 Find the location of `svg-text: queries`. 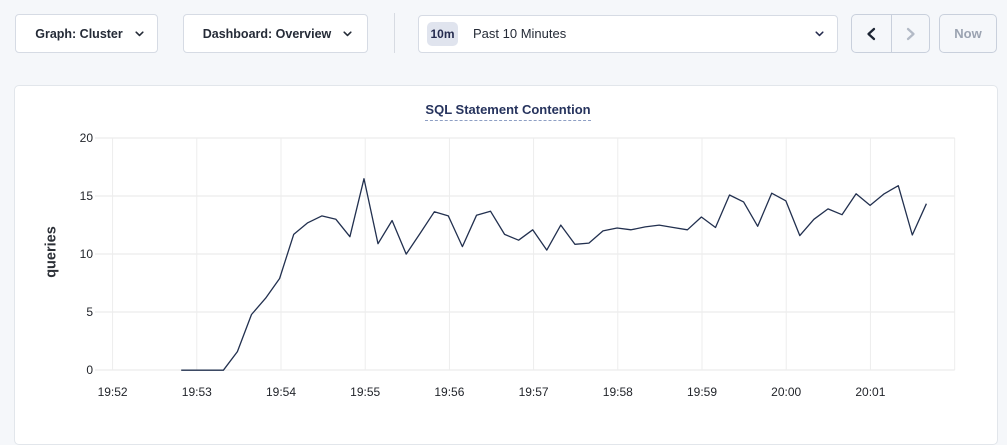

svg-text: queries is located at coordinates (52, 252).